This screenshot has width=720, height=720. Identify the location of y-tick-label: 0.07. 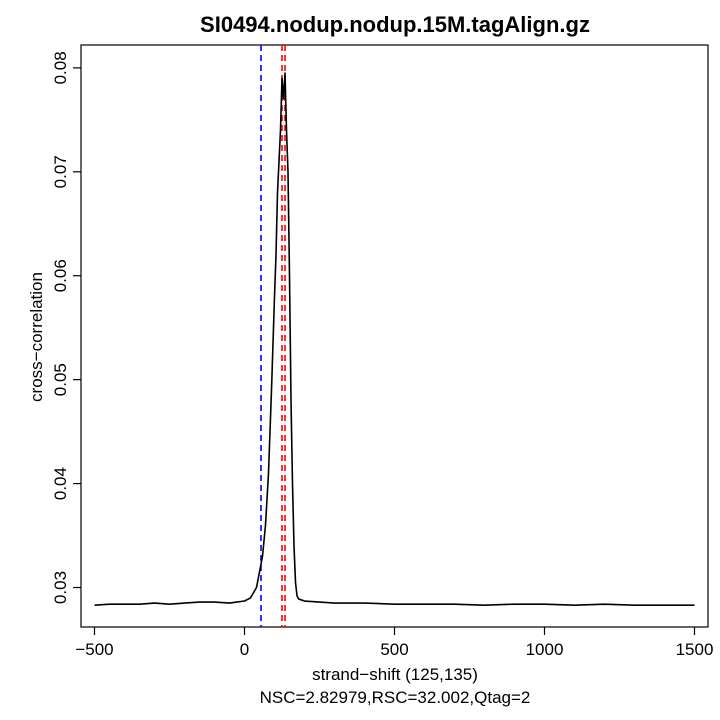
(60, 171).